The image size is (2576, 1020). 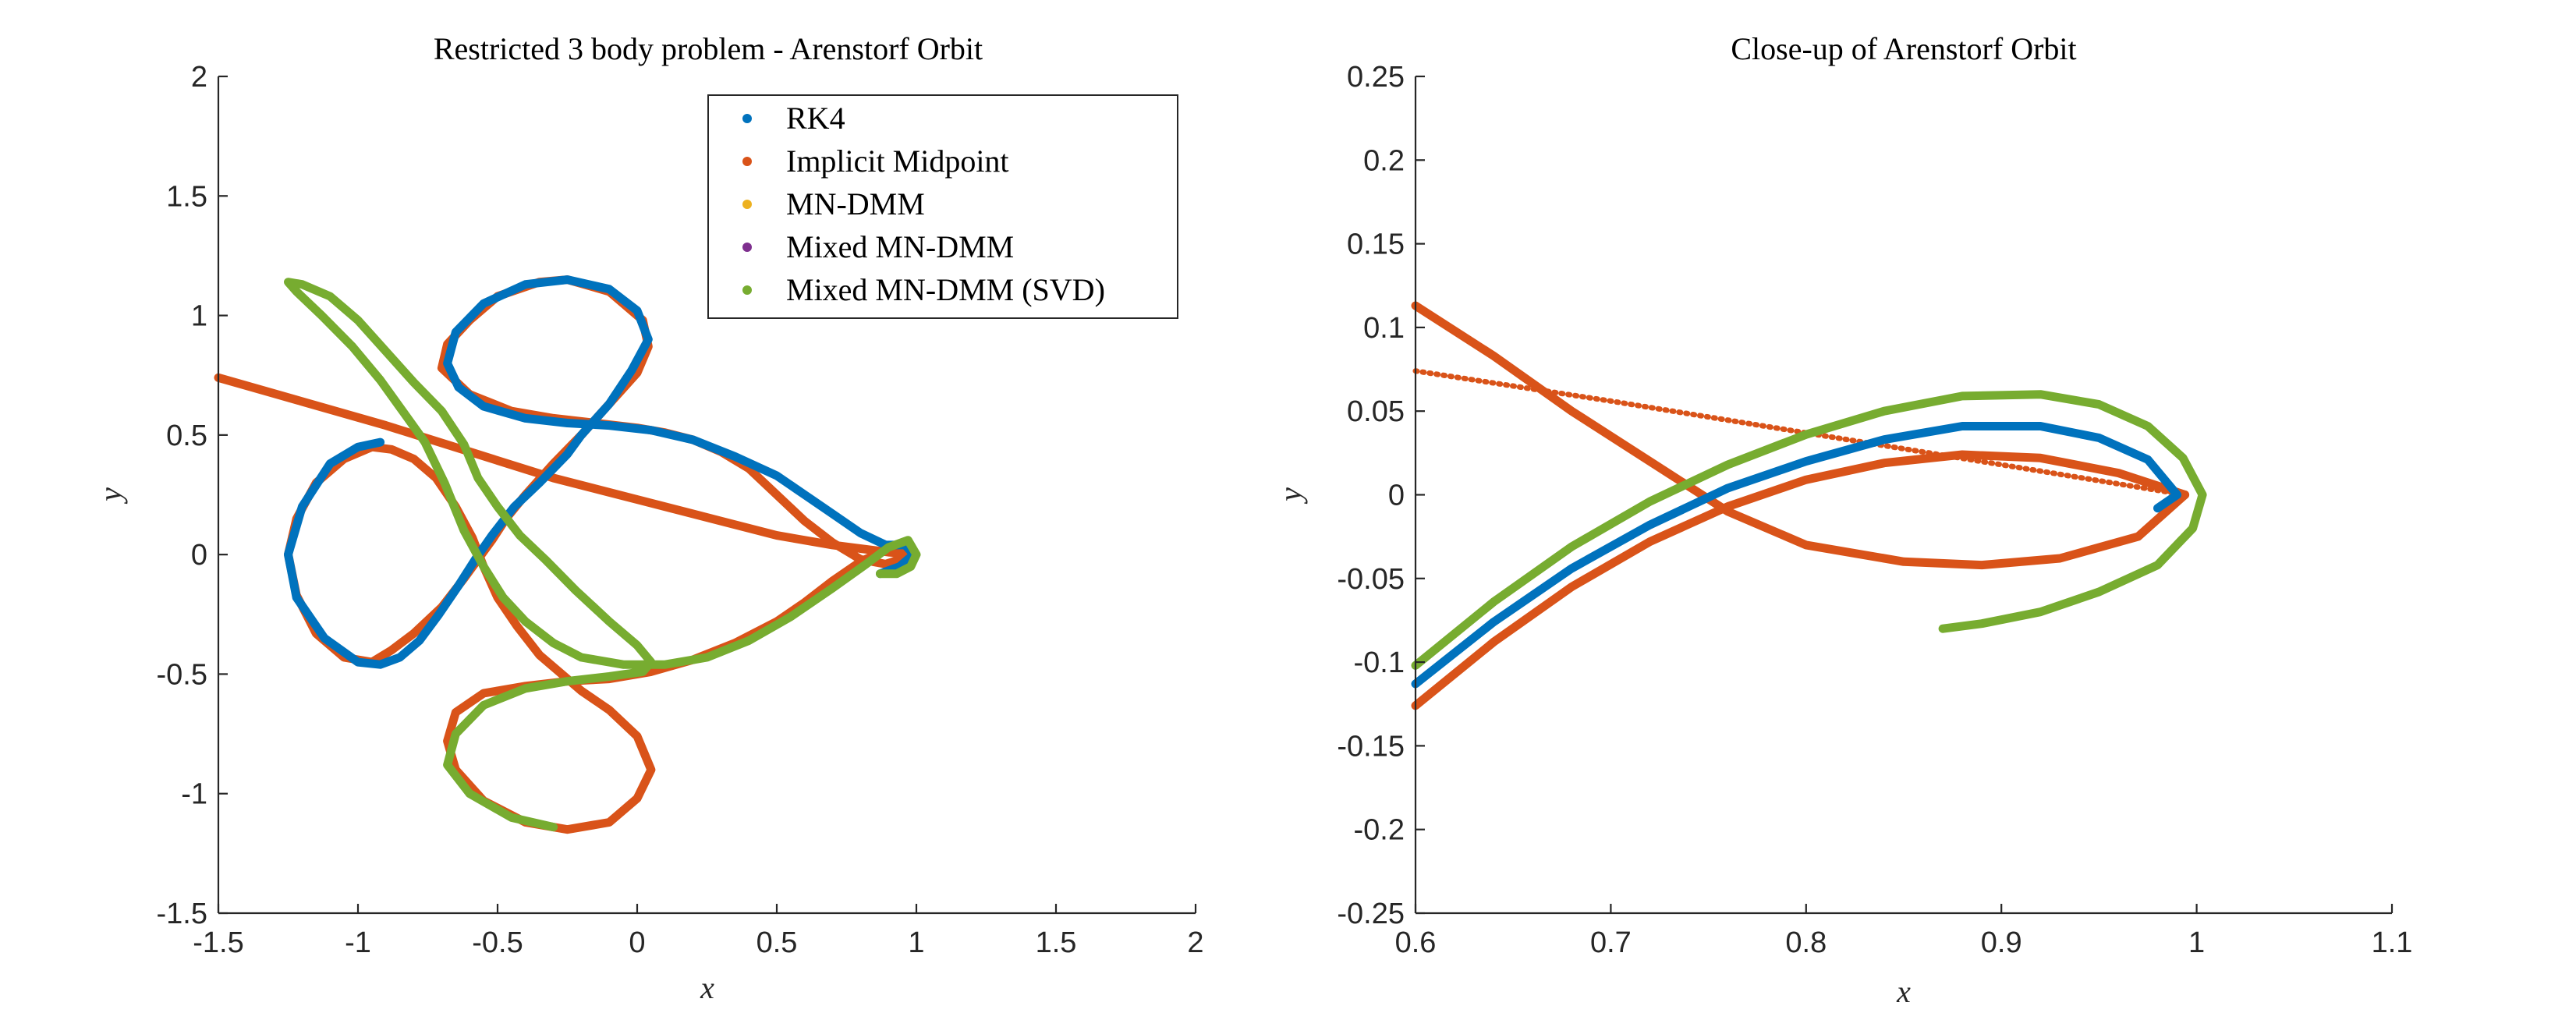 What do you see at coordinates (1903, 49) in the screenshot?
I see `closeup-plot-title: Close-up of Arenstorf Orbit` at bounding box center [1903, 49].